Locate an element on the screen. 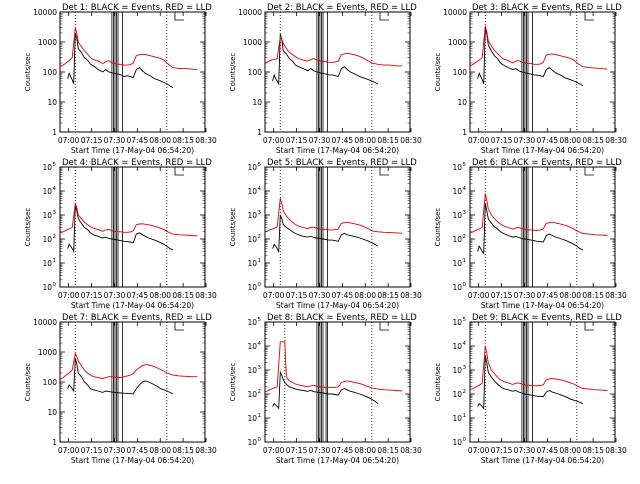 The width and height of the screenshot is (640, 484). panel-title: Det 9: BLACK = Events, RED = LLD is located at coordinates (547, 318).